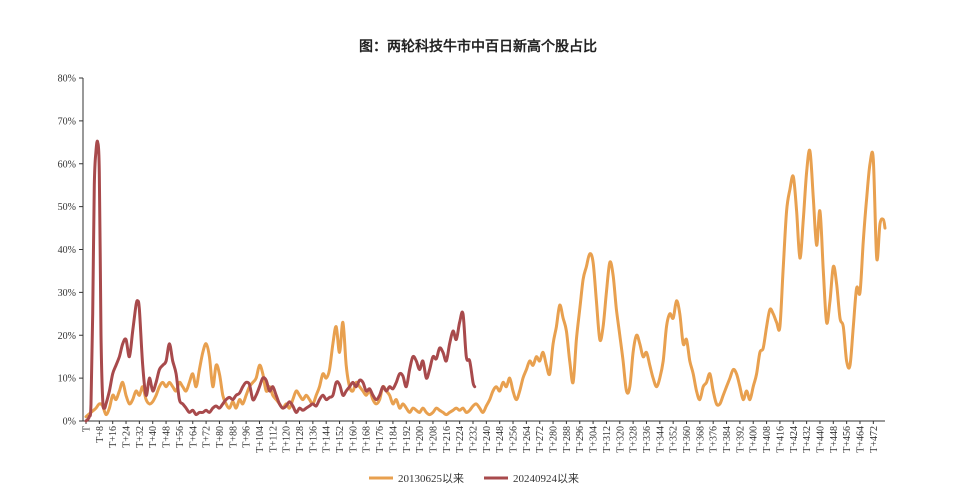 The height and width of the screenshot is (495, 956). Describe the element at coordinates (67, 121) in the screenshot. I see `y-tick-label: 70%` at that location.